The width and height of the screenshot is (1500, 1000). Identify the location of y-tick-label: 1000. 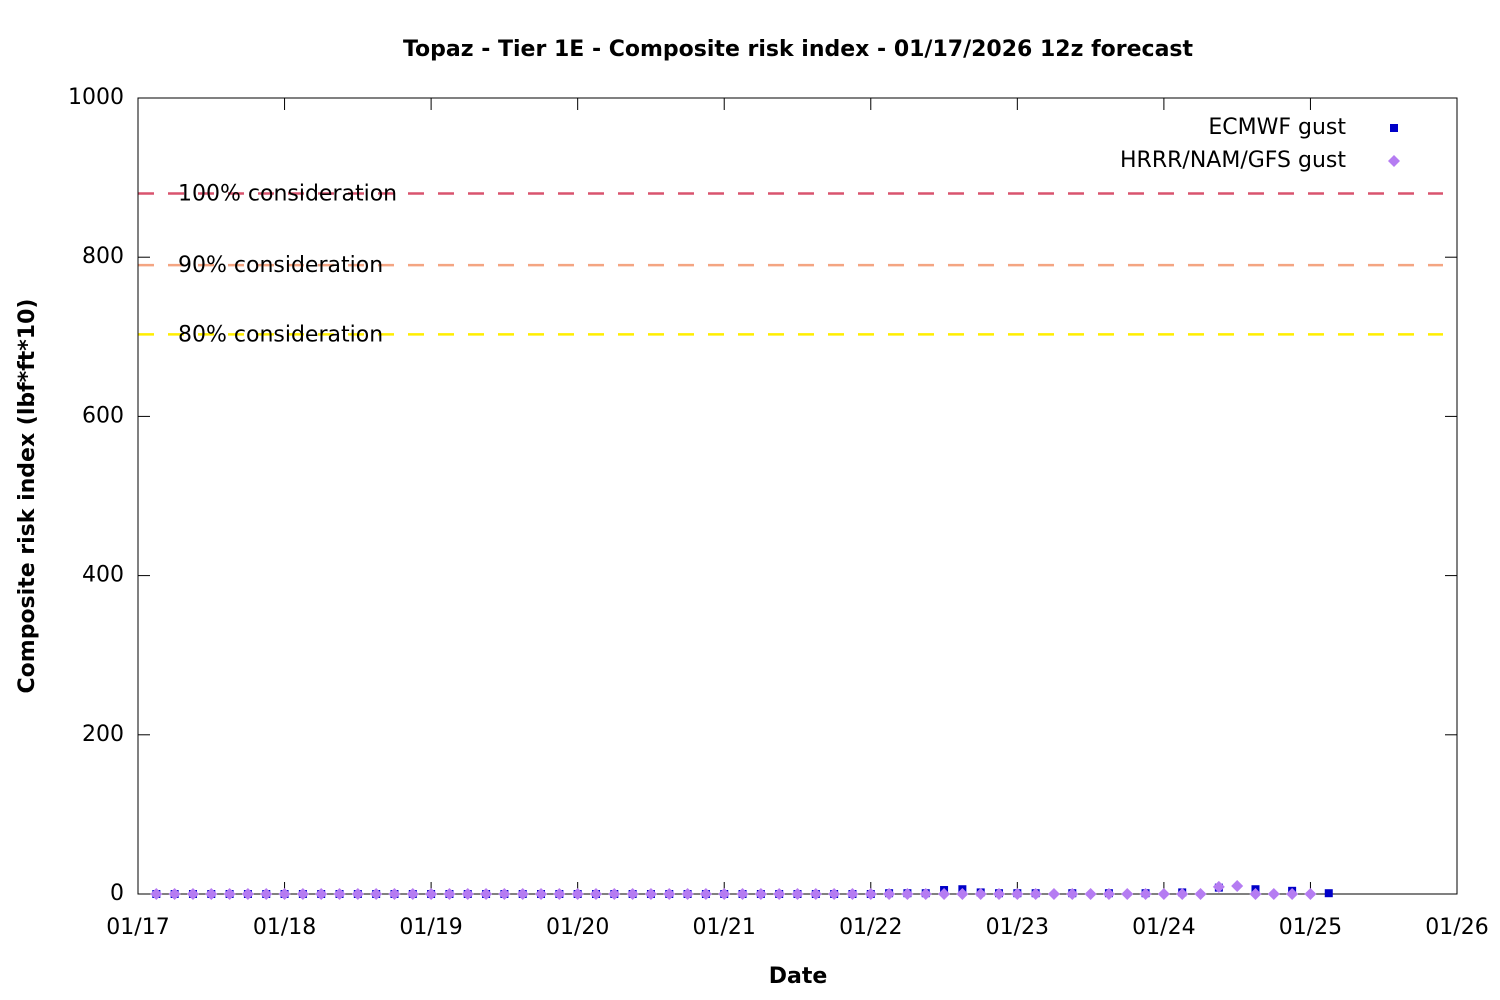
(96, 97).